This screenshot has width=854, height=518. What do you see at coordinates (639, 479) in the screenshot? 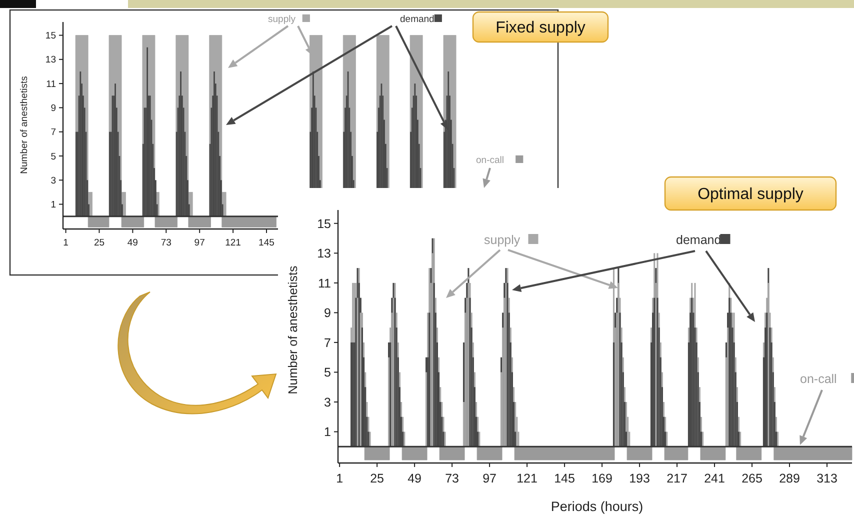
I see `x-tick-label: 193` at bounding box center [639, 479].